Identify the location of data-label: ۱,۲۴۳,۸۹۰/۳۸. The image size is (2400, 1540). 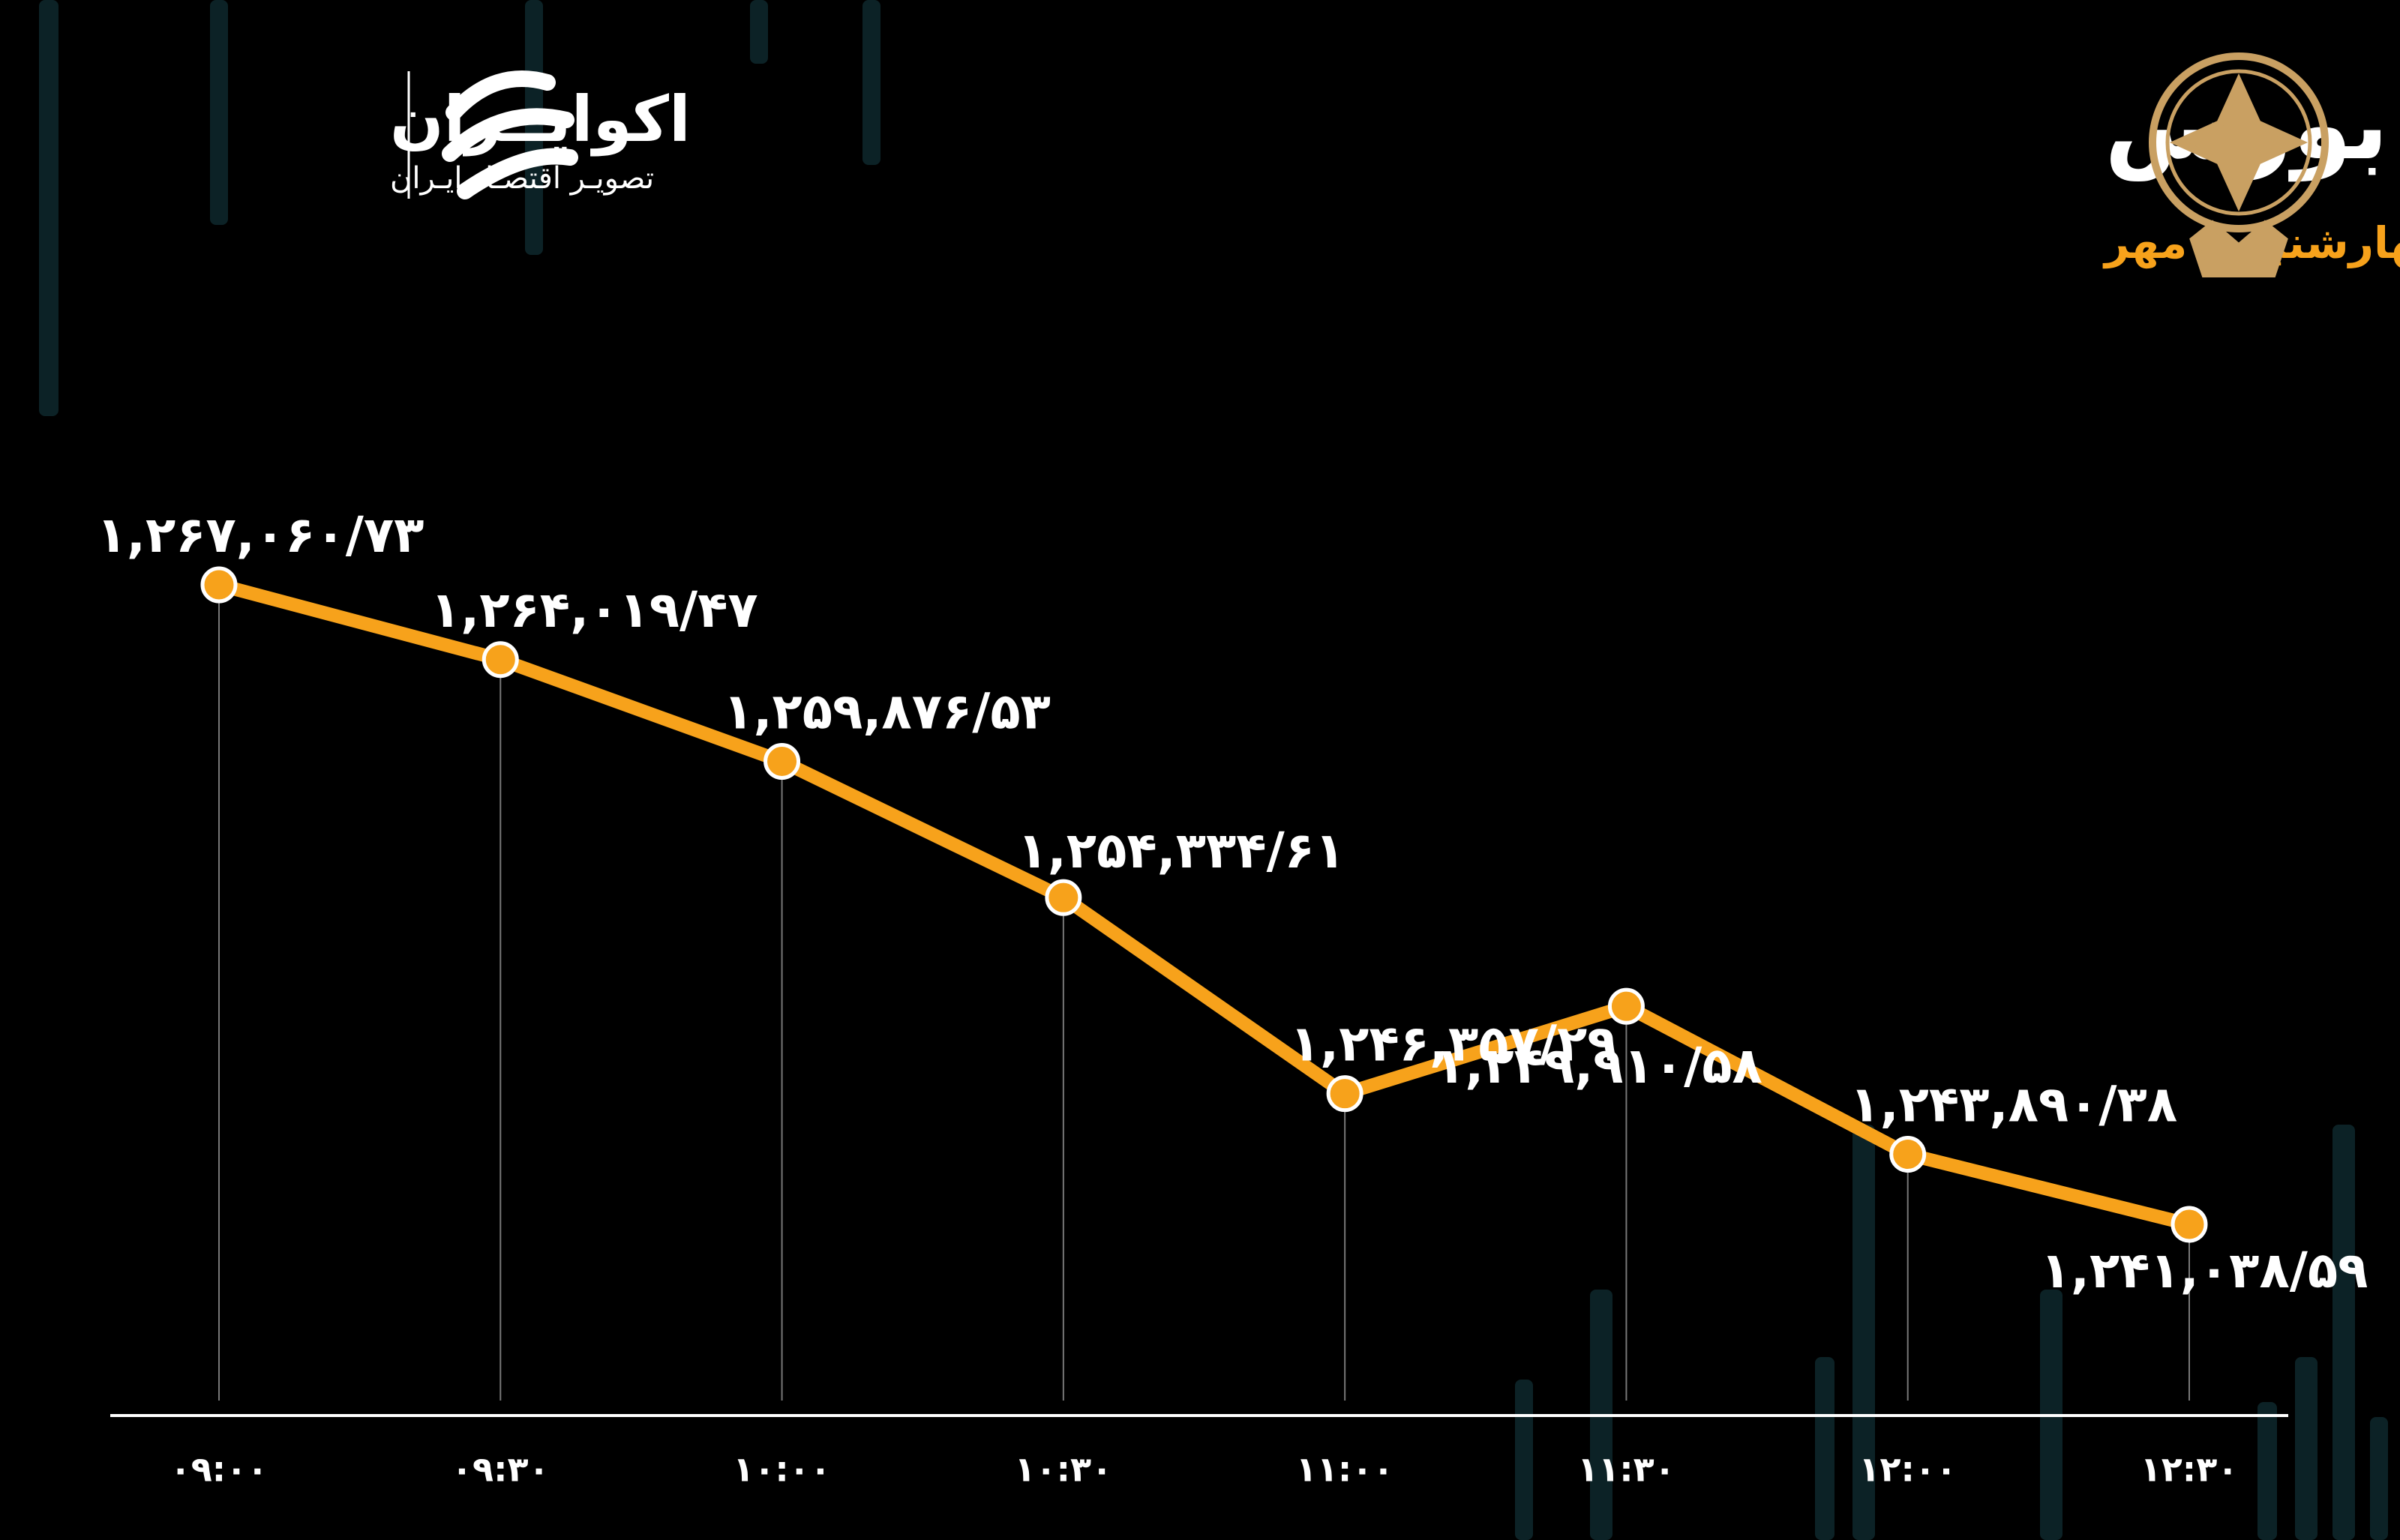
(2013, 1105).